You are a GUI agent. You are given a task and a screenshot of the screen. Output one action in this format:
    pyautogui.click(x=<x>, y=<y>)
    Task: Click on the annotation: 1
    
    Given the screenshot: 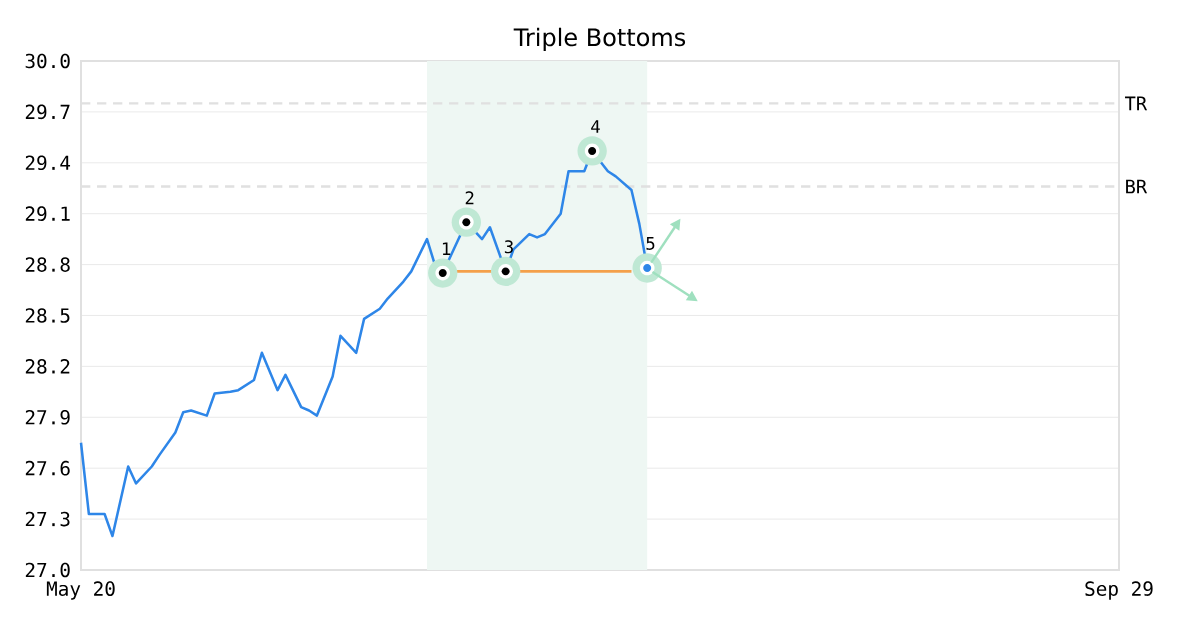 What is the action you would take?
    pyautogui.click(x=446, y=249)
    